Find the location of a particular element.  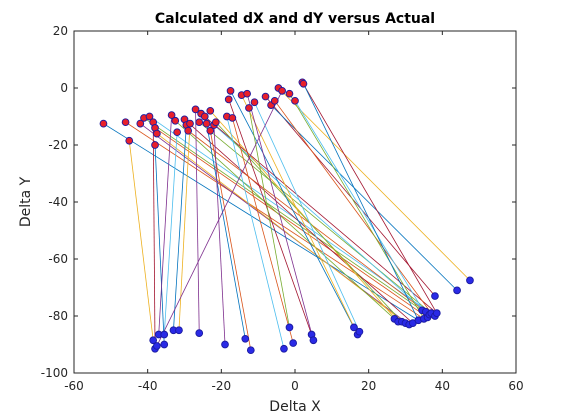

y-tick-label: -60 is located at coordinates (58, 259).